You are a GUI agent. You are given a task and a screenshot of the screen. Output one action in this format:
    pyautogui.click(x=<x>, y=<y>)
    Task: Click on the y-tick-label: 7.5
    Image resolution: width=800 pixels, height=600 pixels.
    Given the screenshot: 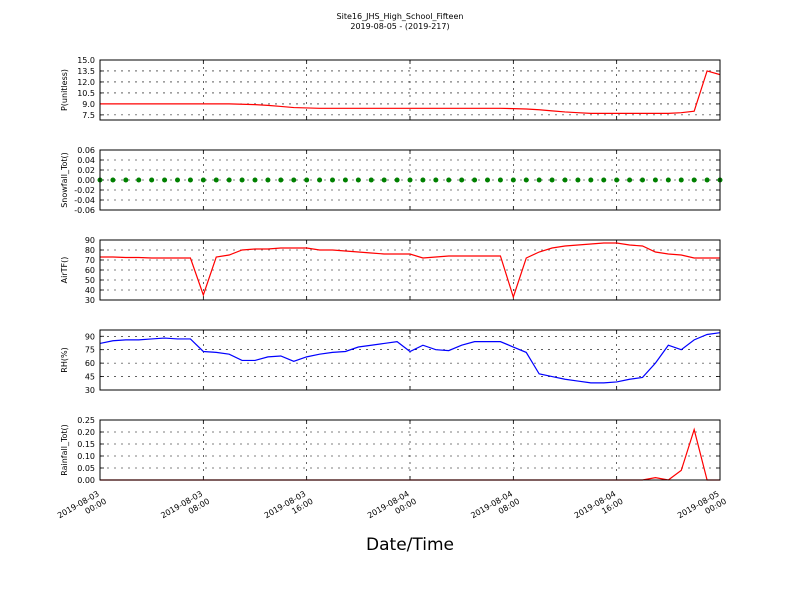 What is the action you would take?
    pyautogui.click(x=88, y=115)
    